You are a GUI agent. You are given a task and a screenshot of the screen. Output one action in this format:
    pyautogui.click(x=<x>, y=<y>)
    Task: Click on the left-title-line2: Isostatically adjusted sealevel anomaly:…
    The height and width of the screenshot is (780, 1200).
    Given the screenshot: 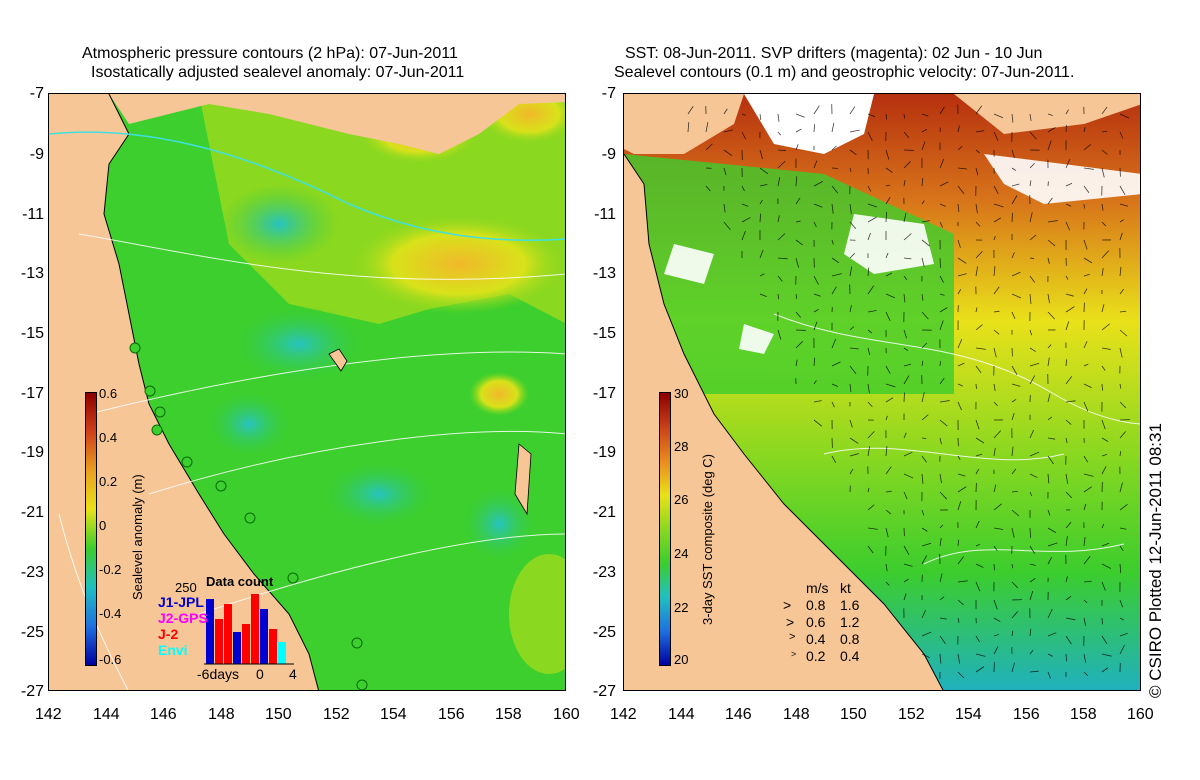 What is the action you would take?
    pyautogui.click(x=278, y=72)
    